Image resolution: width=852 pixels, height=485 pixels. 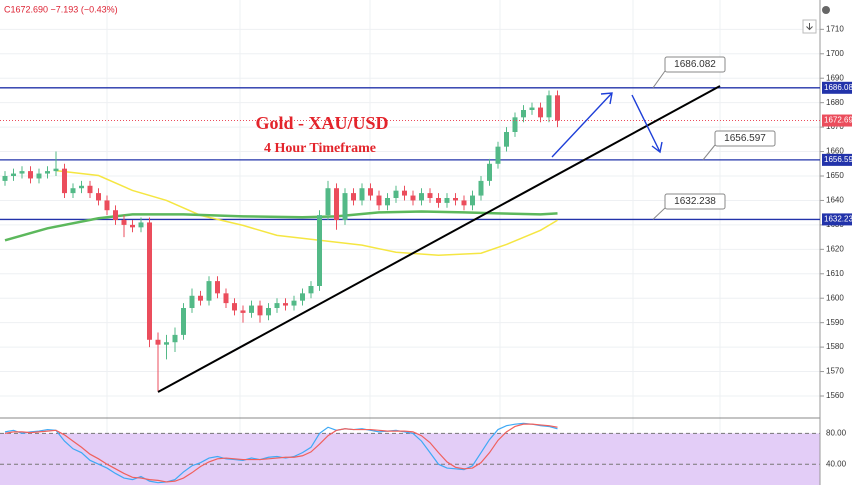 What do you see at coordinates (837, 120) in the screenshot?
I see `last-price-box` at bounding box center [837, 120].